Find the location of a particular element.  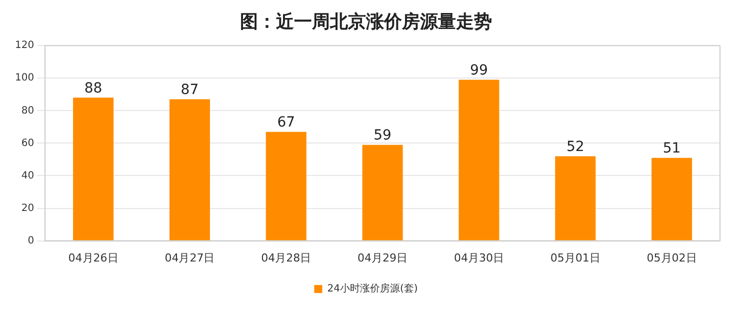

data-label: 51 is located at coordinates (671, 148).